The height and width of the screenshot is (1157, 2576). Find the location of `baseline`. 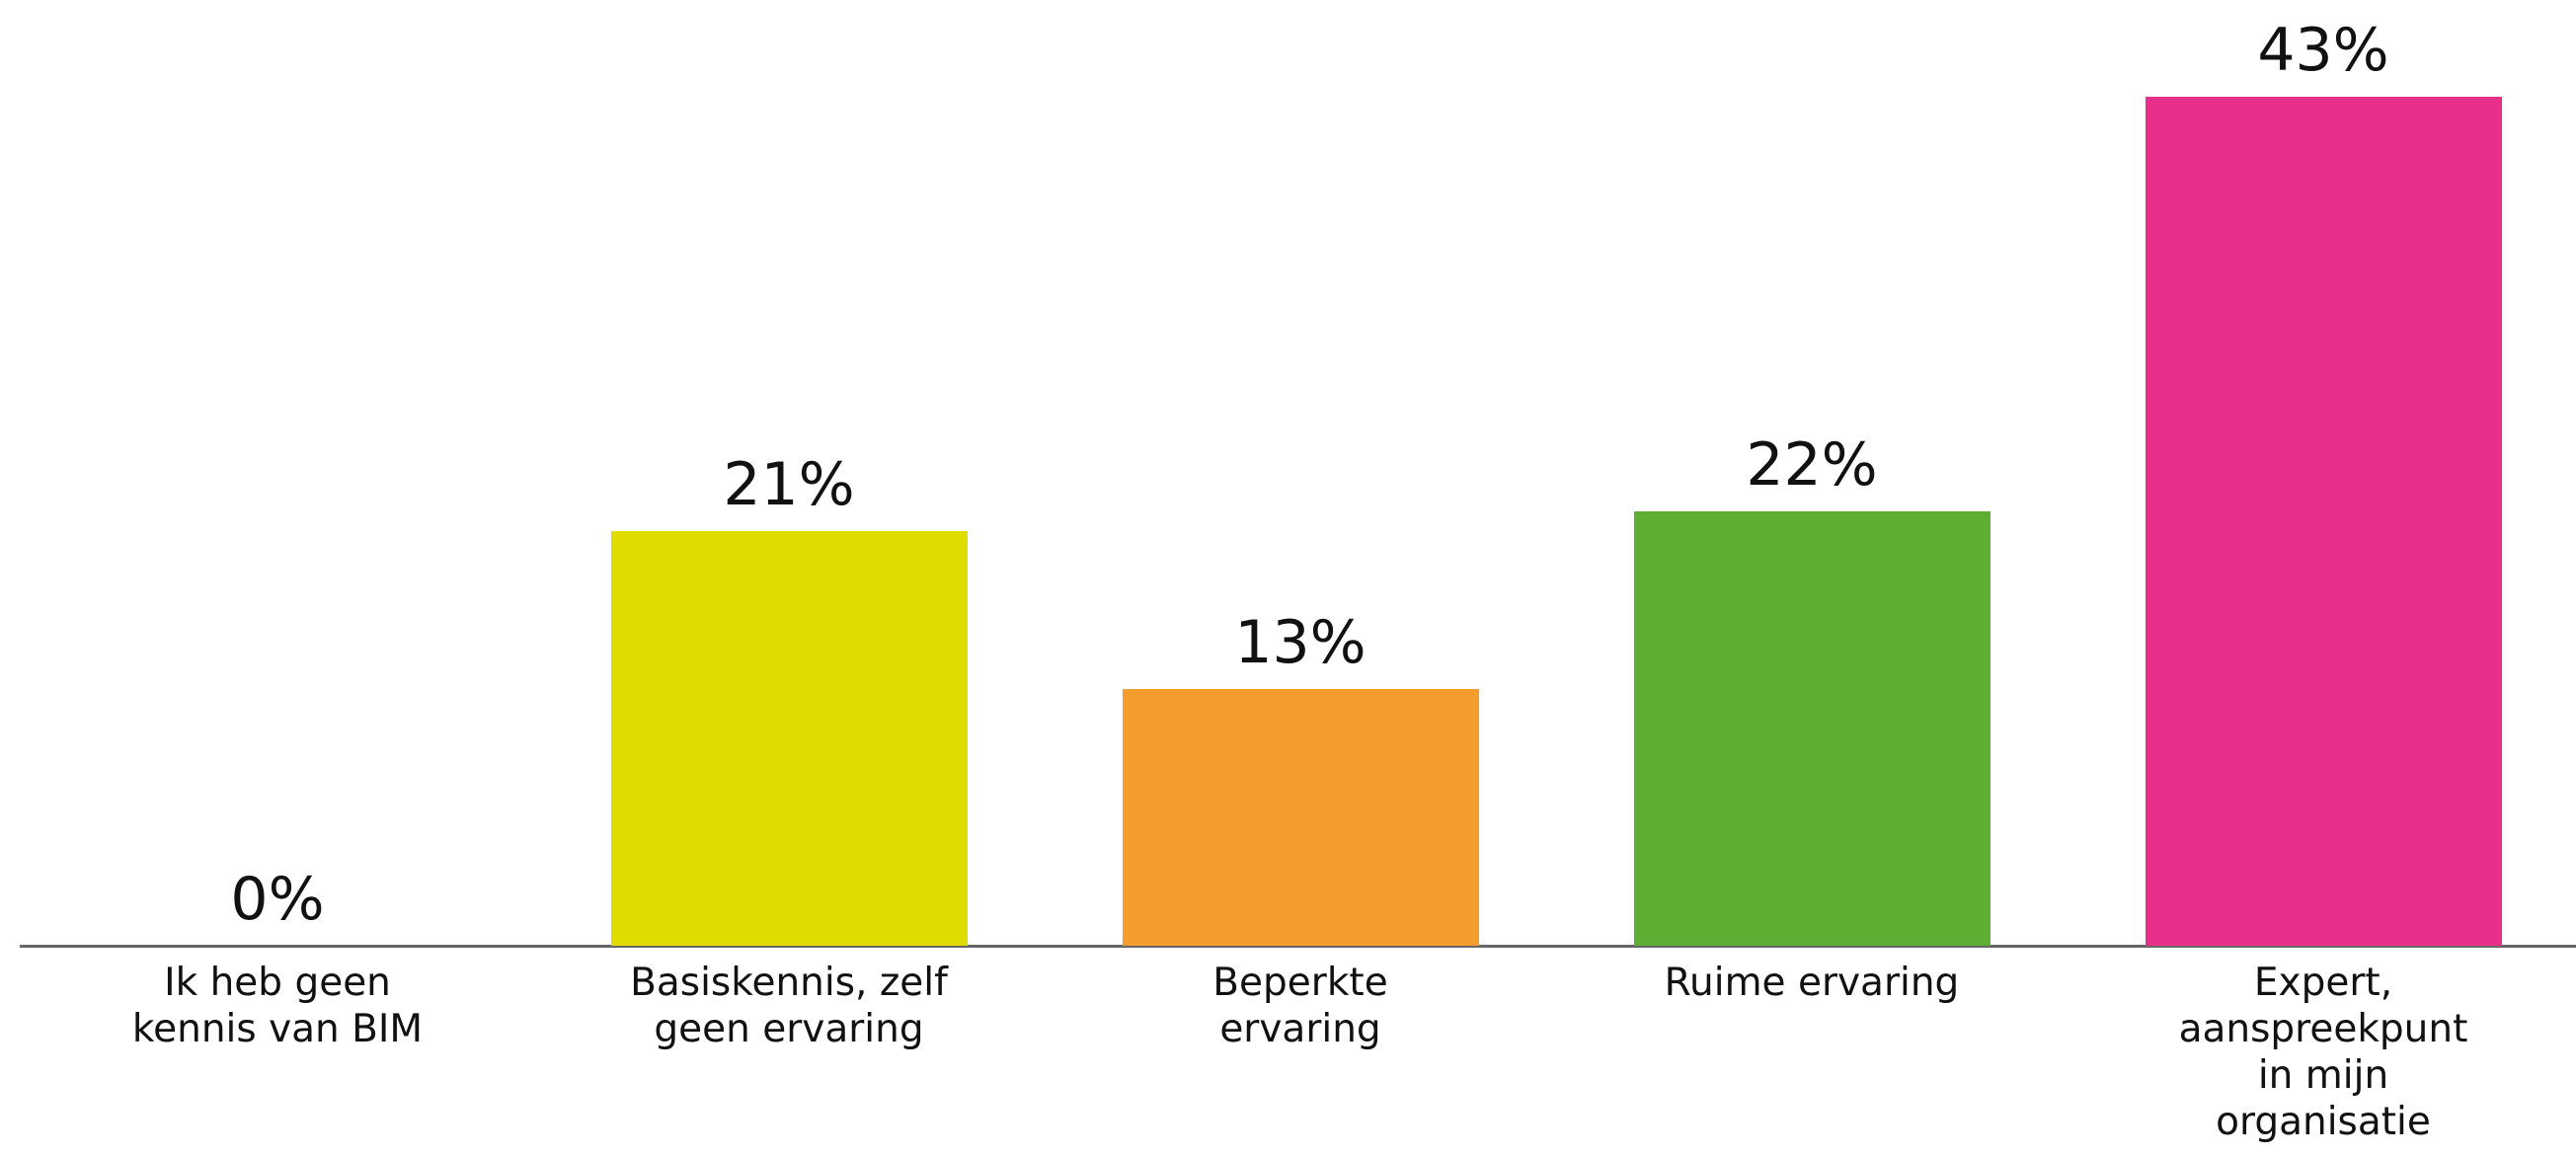

baseline is located at coordinates (1298, 947).